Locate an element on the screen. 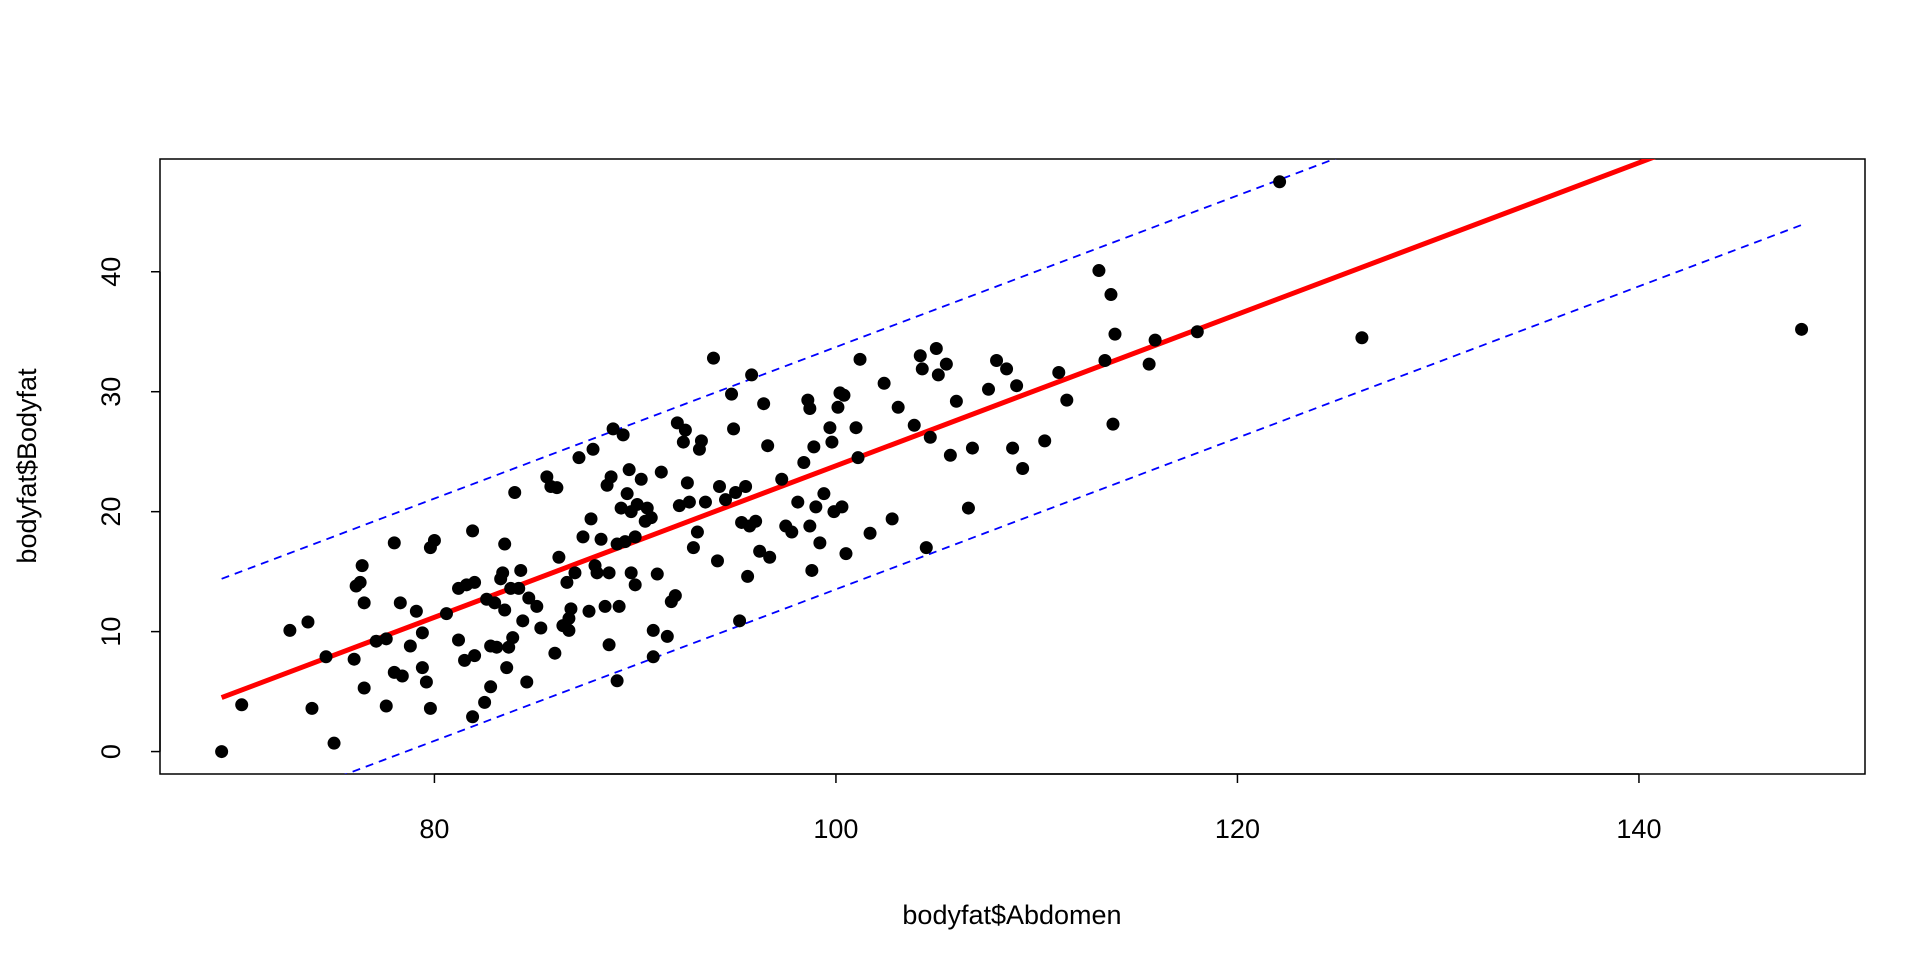 The image size is (1920, 960). x-tick-label: 120 is located at coordinates (1237, 829).